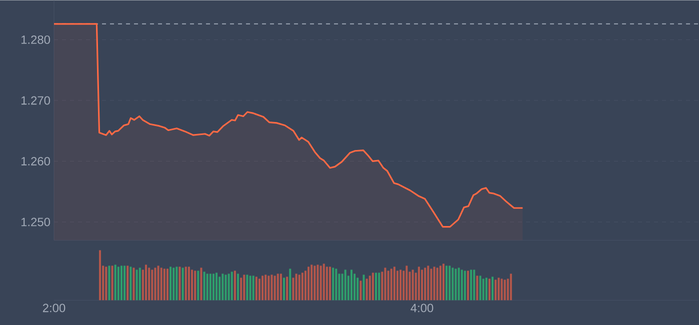 The image size is (699, 325). Describe the element at coordinates (54, 308) in the screenshot. I see `x-tick-label: 2:00` at that location.